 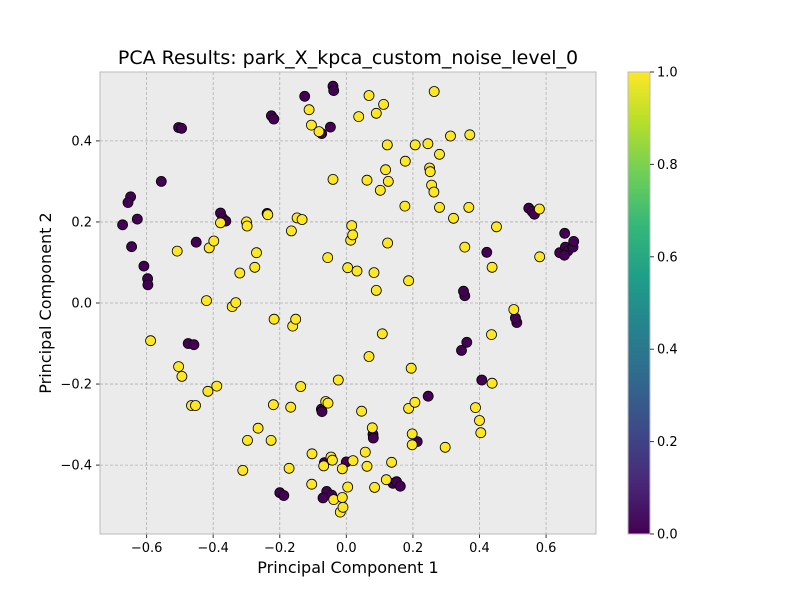 I want to click on colorbar-gradient, so click(x=639, y=303).